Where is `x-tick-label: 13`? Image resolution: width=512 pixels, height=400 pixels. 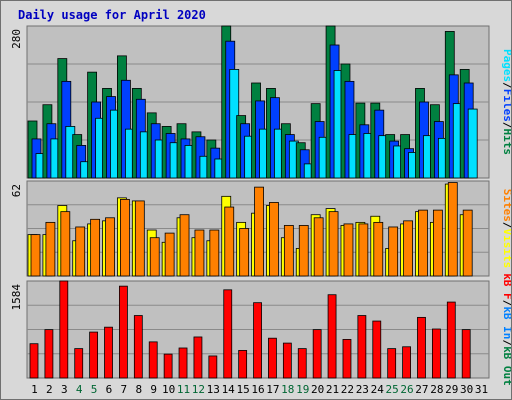 x-tick-label: 13 is located at coordinates (213, 389).